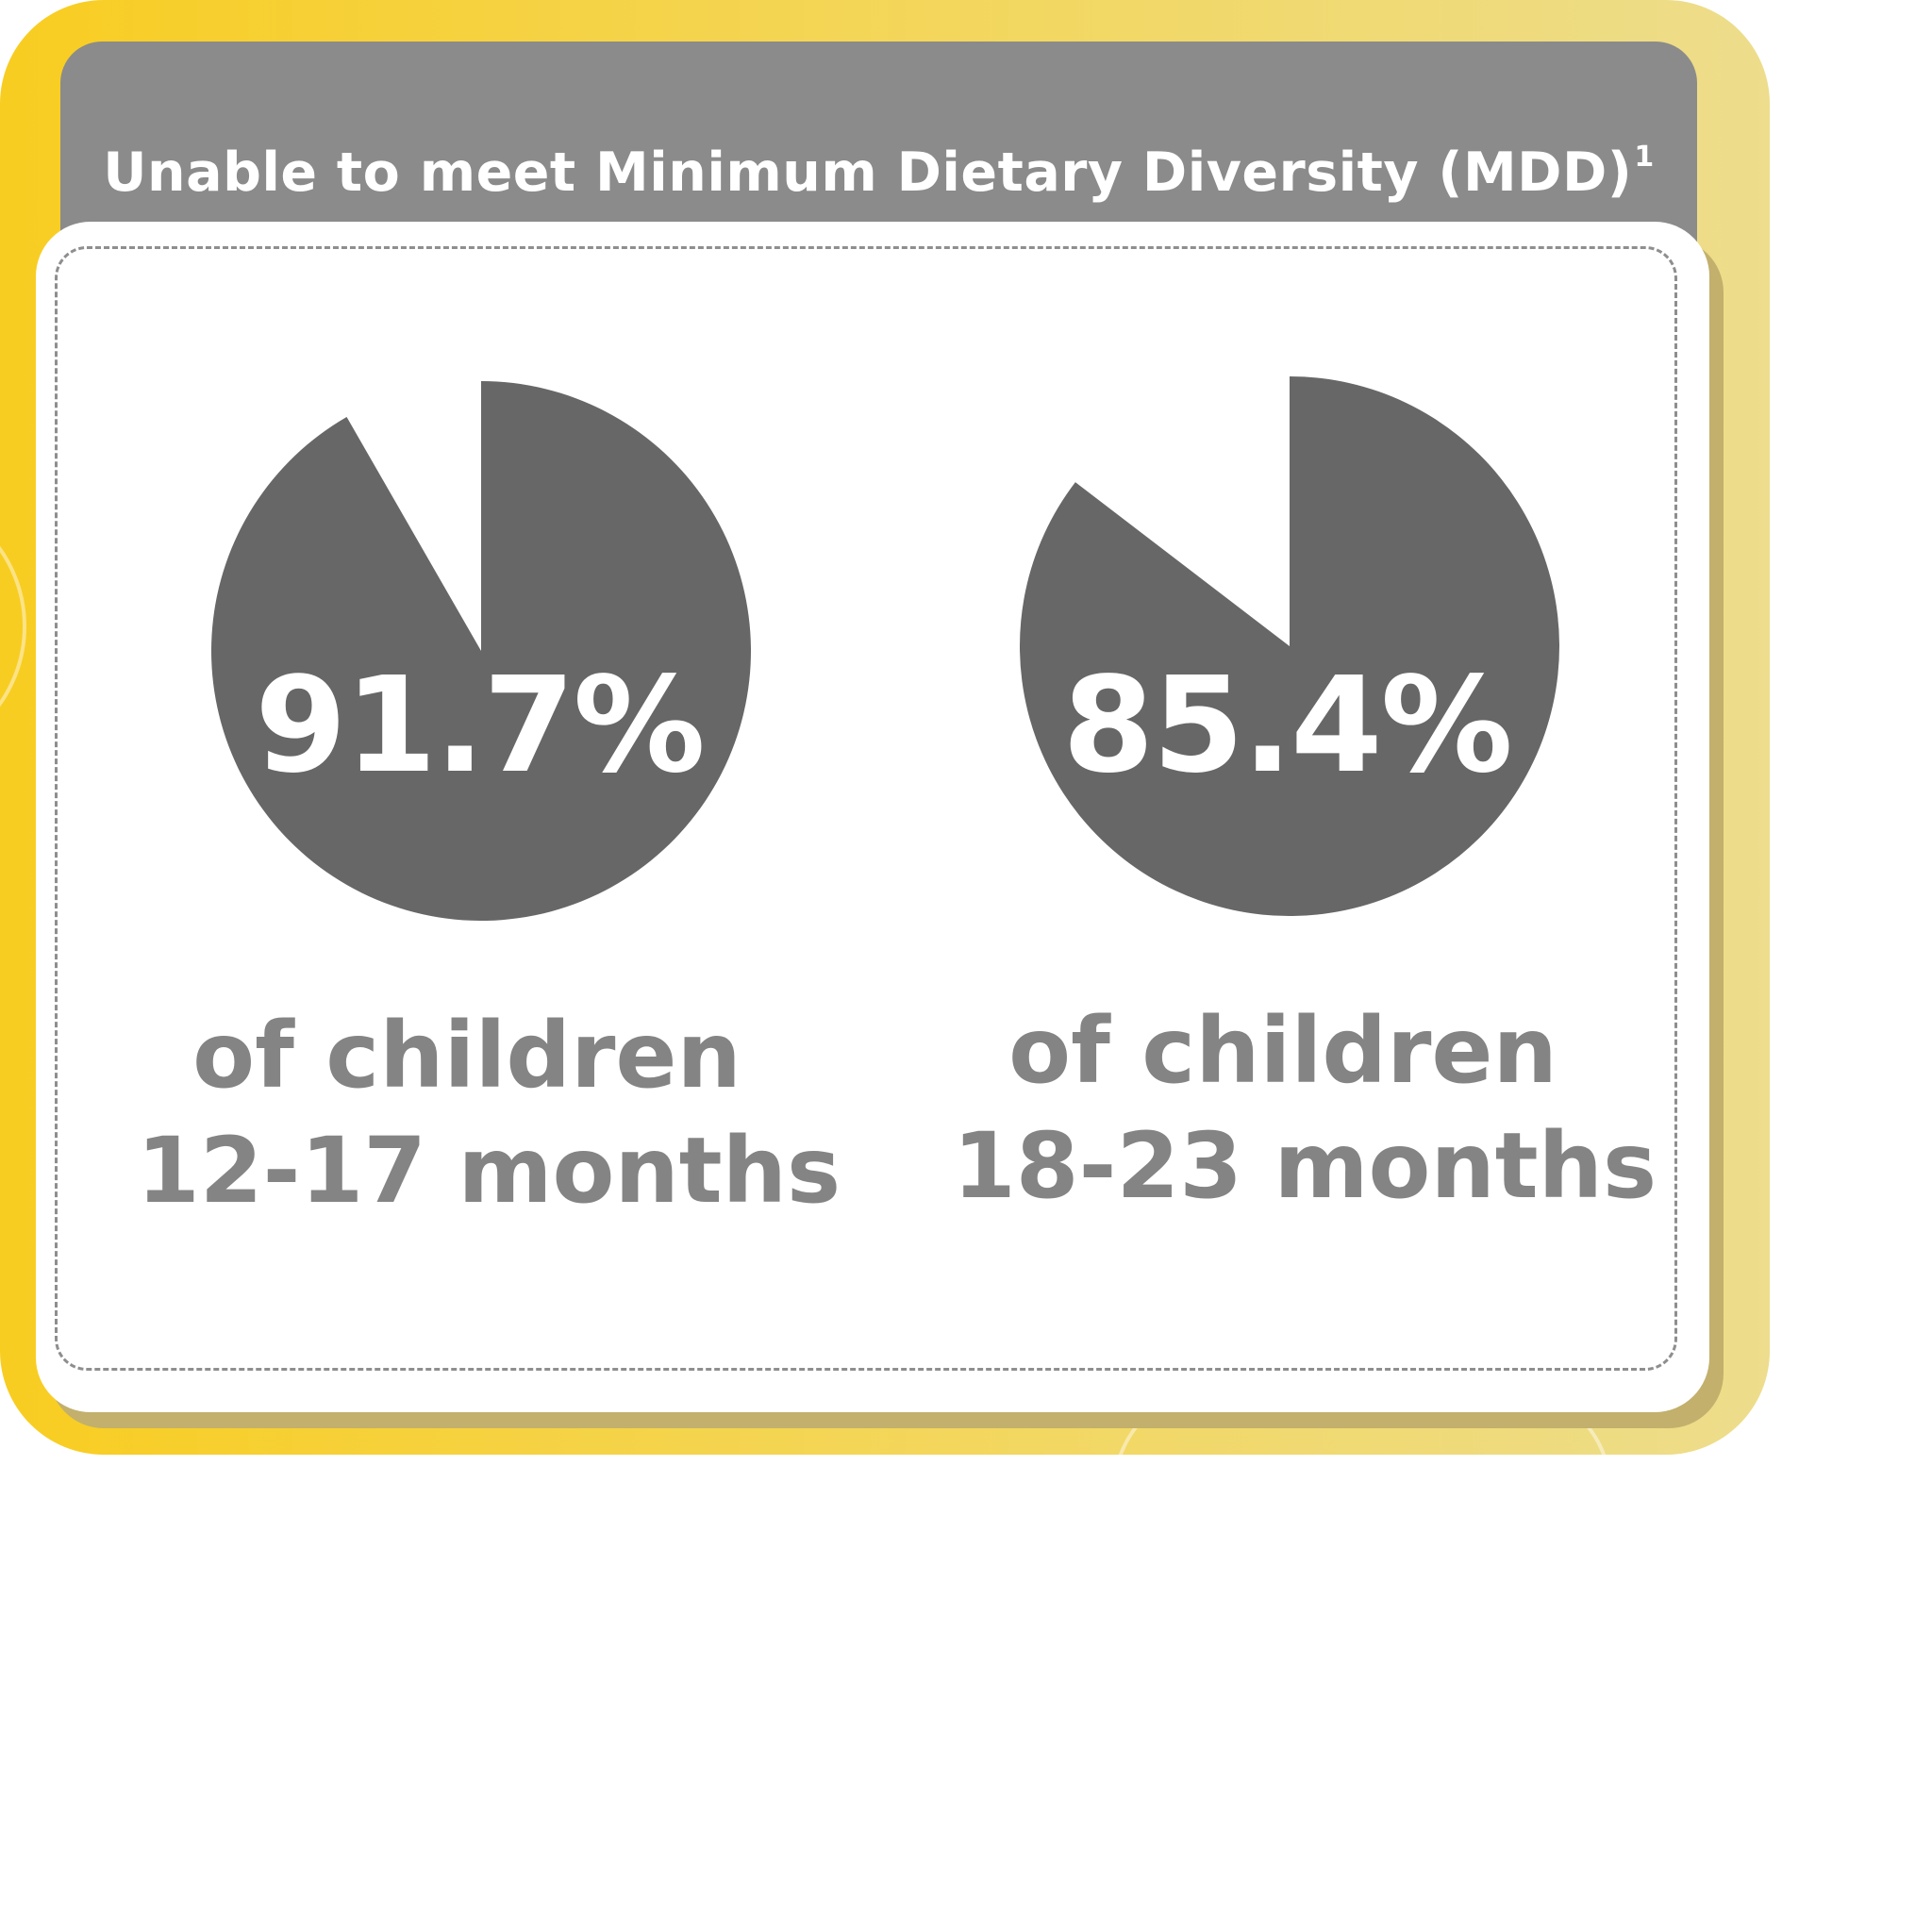 This screenshot has height=1932, width=1932. I want to click on pie-slice-18-23-months, so click(1289, 647).